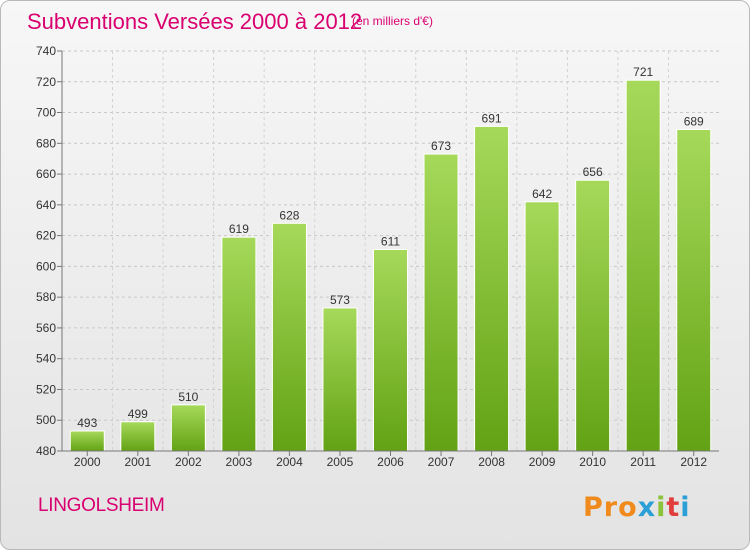 Image resolution: width=750 pixels, height=550 pixels. Describe the element at coordinates (390, 350) in the screenshot. I see `bar-2006` at that location.